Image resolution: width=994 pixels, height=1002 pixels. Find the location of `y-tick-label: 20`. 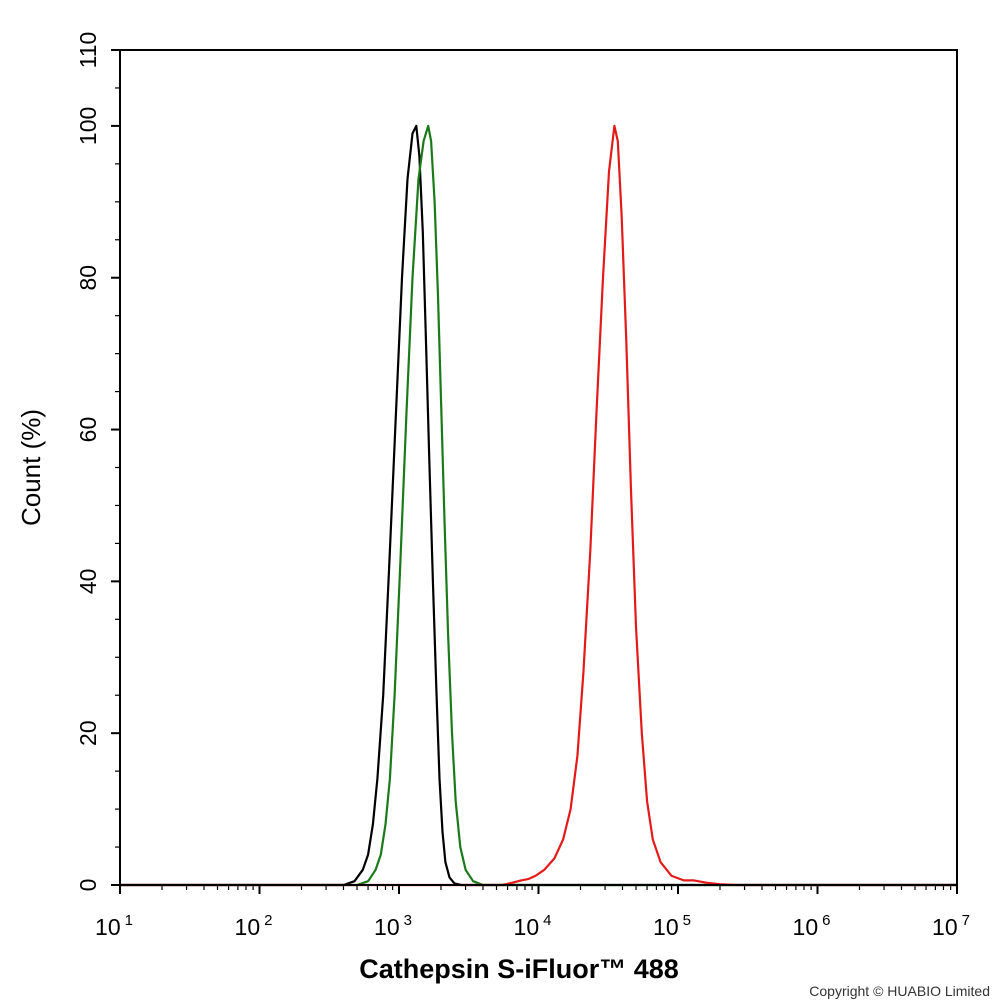

y-tick-label: 20 is located at coordinates (88, 733).